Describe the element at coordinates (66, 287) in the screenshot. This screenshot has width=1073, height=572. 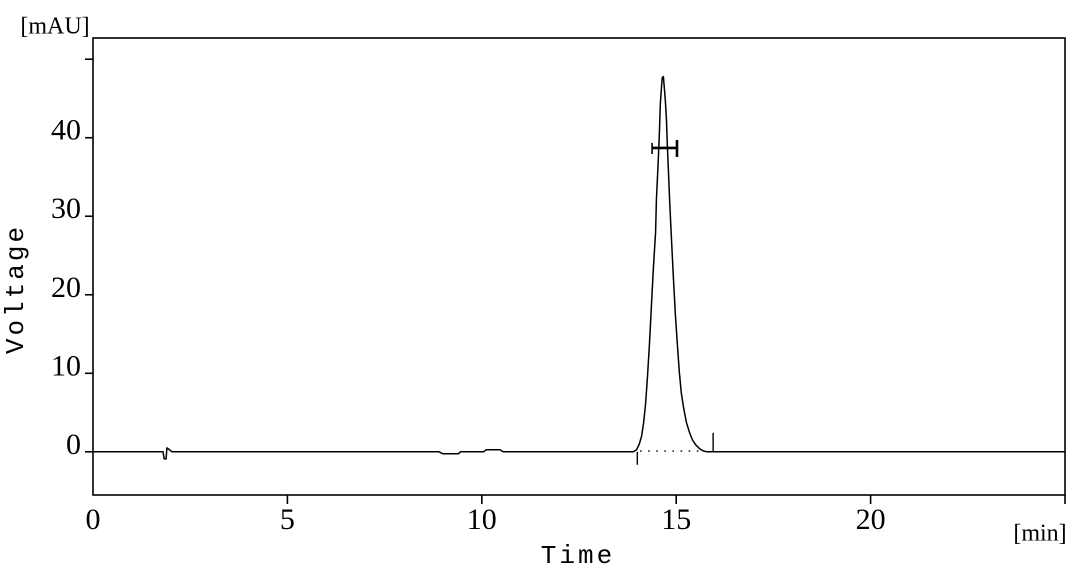
I see `y-tick-label: 20` at that location.